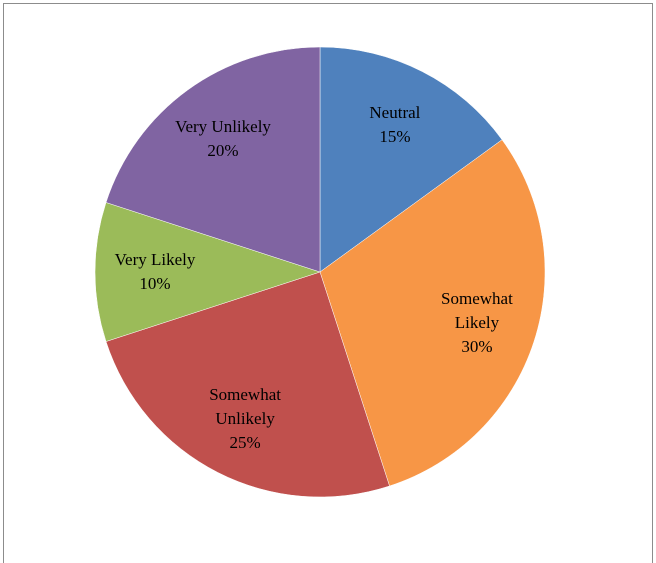 The width and height of the screenshot is (656, 563). I want to click on value-label: 25%, so click(245, 443).